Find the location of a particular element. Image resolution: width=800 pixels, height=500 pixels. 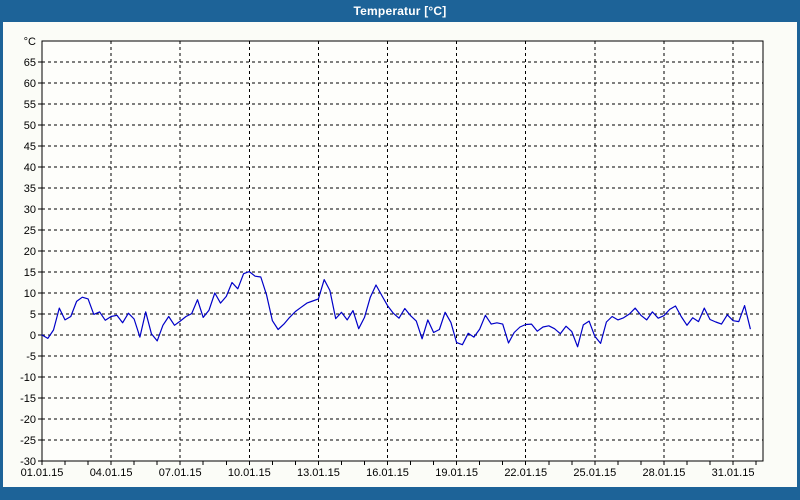

temperature-line is located at coordinates (396, 309).